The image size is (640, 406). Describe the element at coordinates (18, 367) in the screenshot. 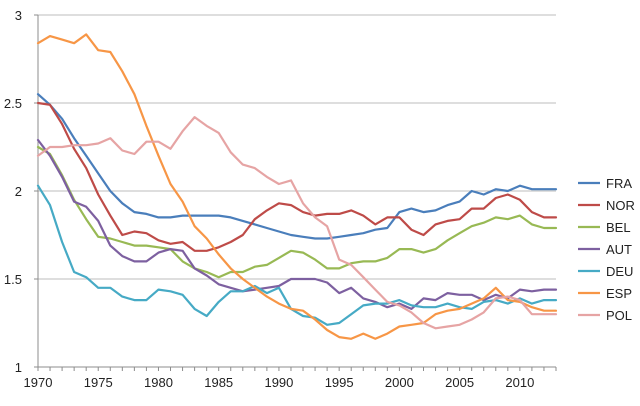

I see `y-tick-label: 1` at that location.